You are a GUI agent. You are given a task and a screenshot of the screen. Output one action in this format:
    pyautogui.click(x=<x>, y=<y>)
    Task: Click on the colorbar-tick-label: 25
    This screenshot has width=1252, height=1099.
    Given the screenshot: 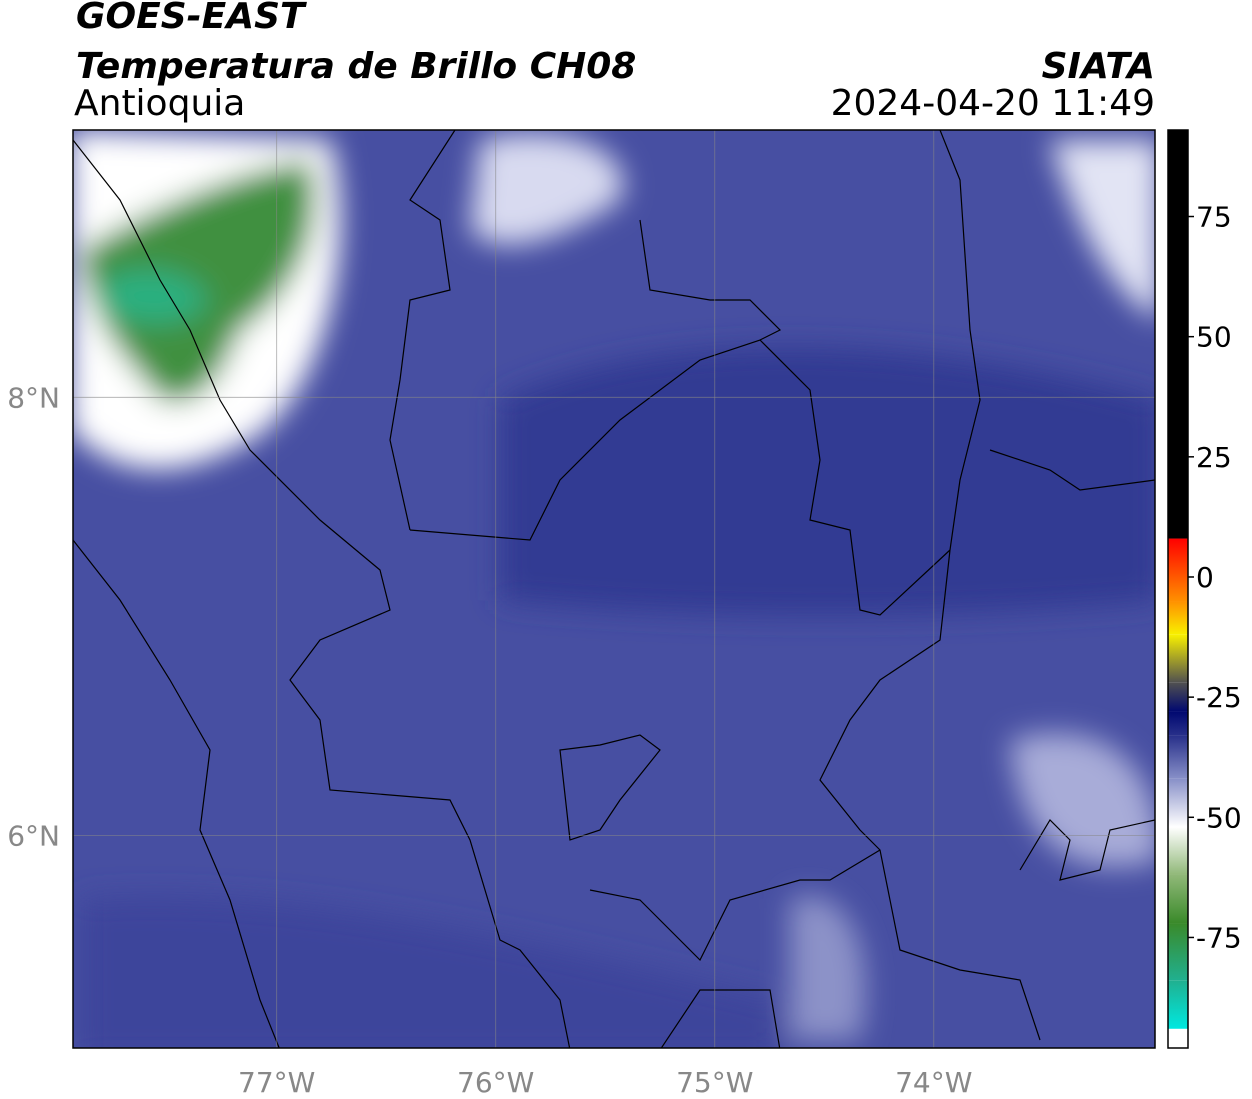 What is the action you would take?
    pyautogui.click(x=1214, y=457)
    